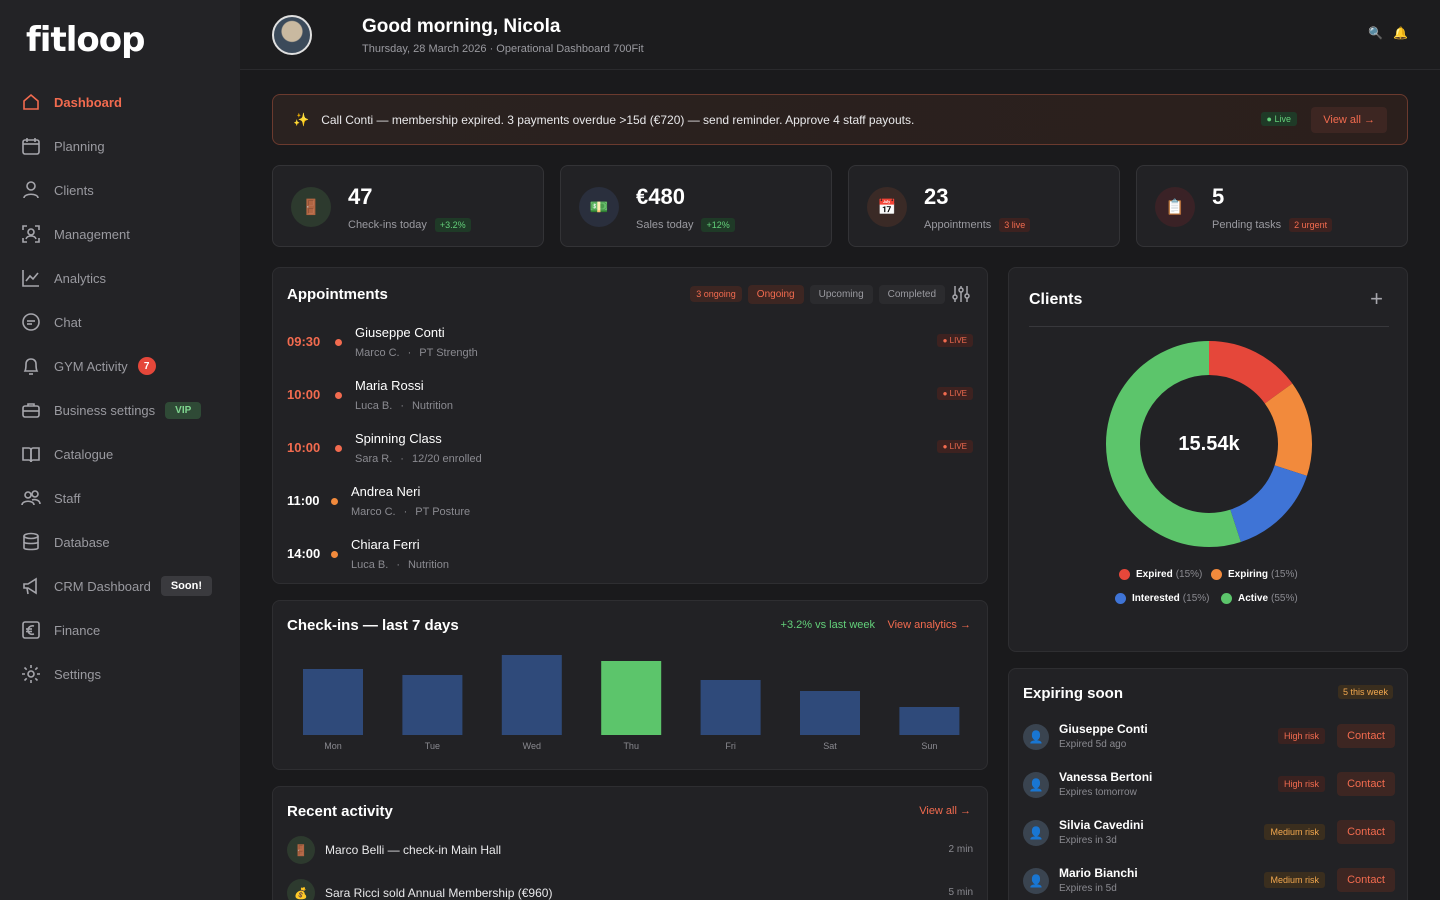 The width and height of the screenshot is (1440, 900). What do you see at coordinates (408, 206) in the screenshot?
I see `stat-card: 🚪 47 Check-ins today +3.2%` at bounding box center [408, 206].